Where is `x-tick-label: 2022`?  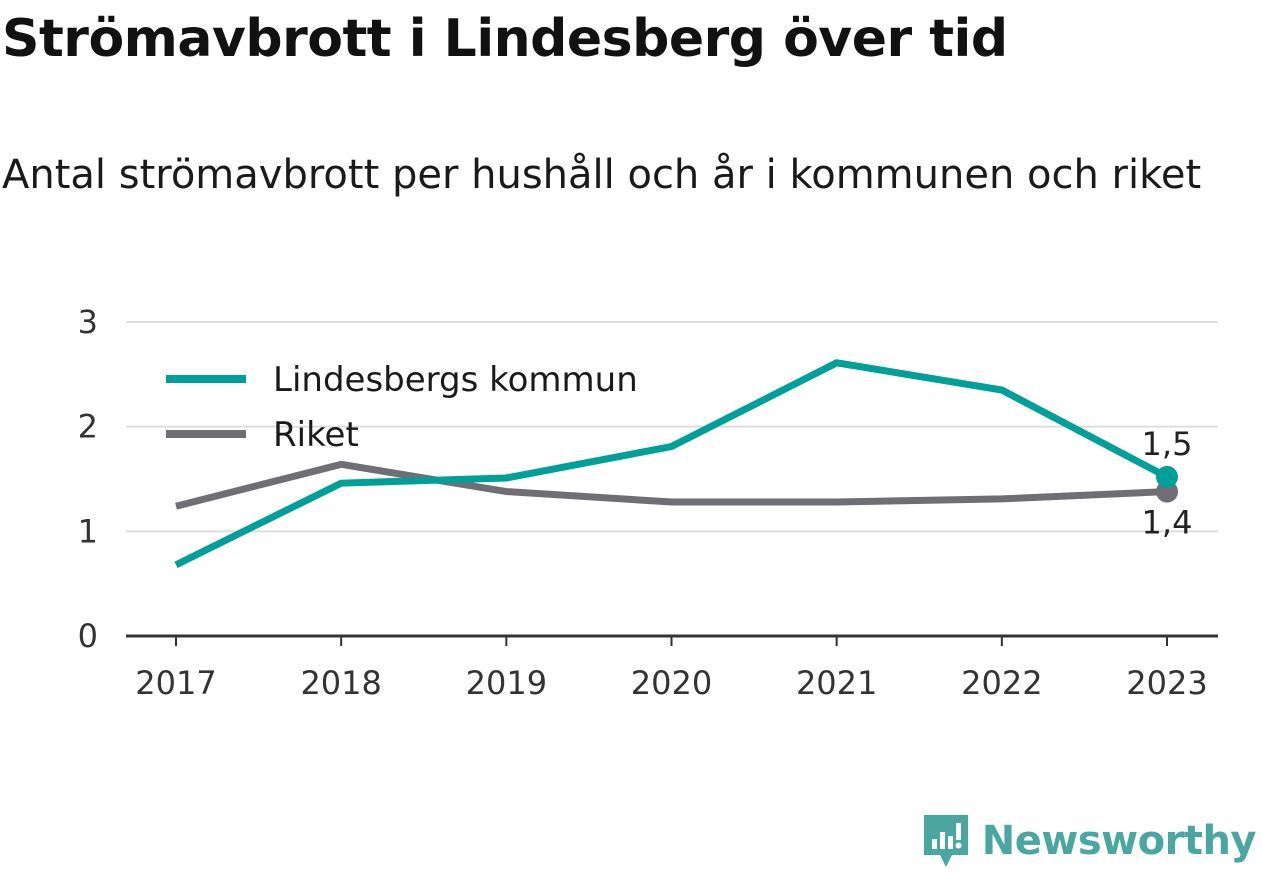 x-tick-label: 2022 is located at coordinates (1001, 683).